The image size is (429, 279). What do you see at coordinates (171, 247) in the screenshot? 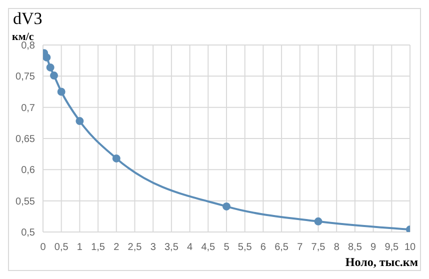
I see `x-tick-label: 3,5` at bounding box center [171, 247].